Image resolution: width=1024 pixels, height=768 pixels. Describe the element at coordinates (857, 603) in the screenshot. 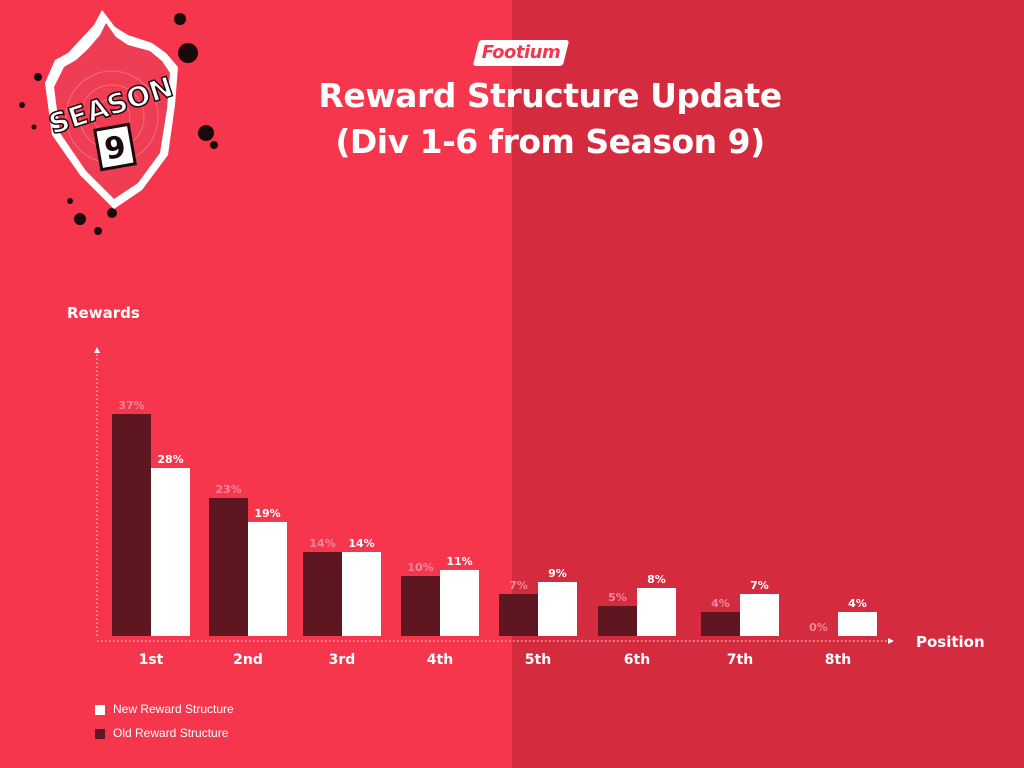

I see `data-label-new-8th: 4%` at that location.